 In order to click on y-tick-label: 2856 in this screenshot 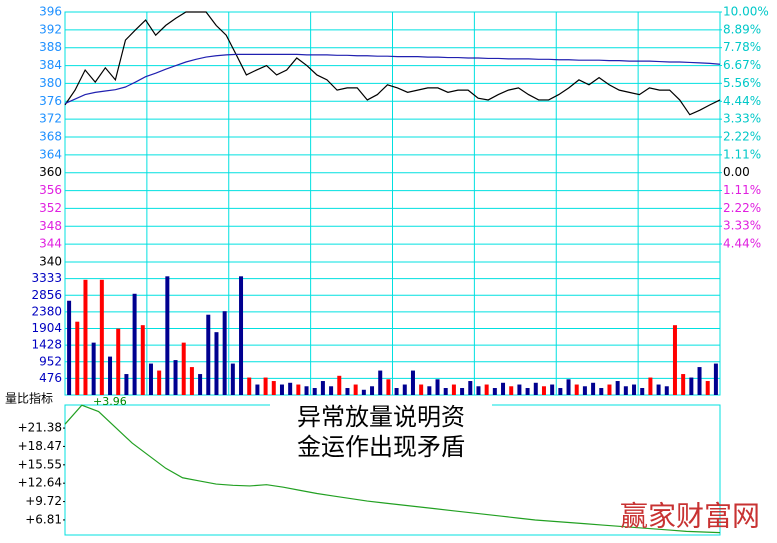, I will do `click(46, 295)`.